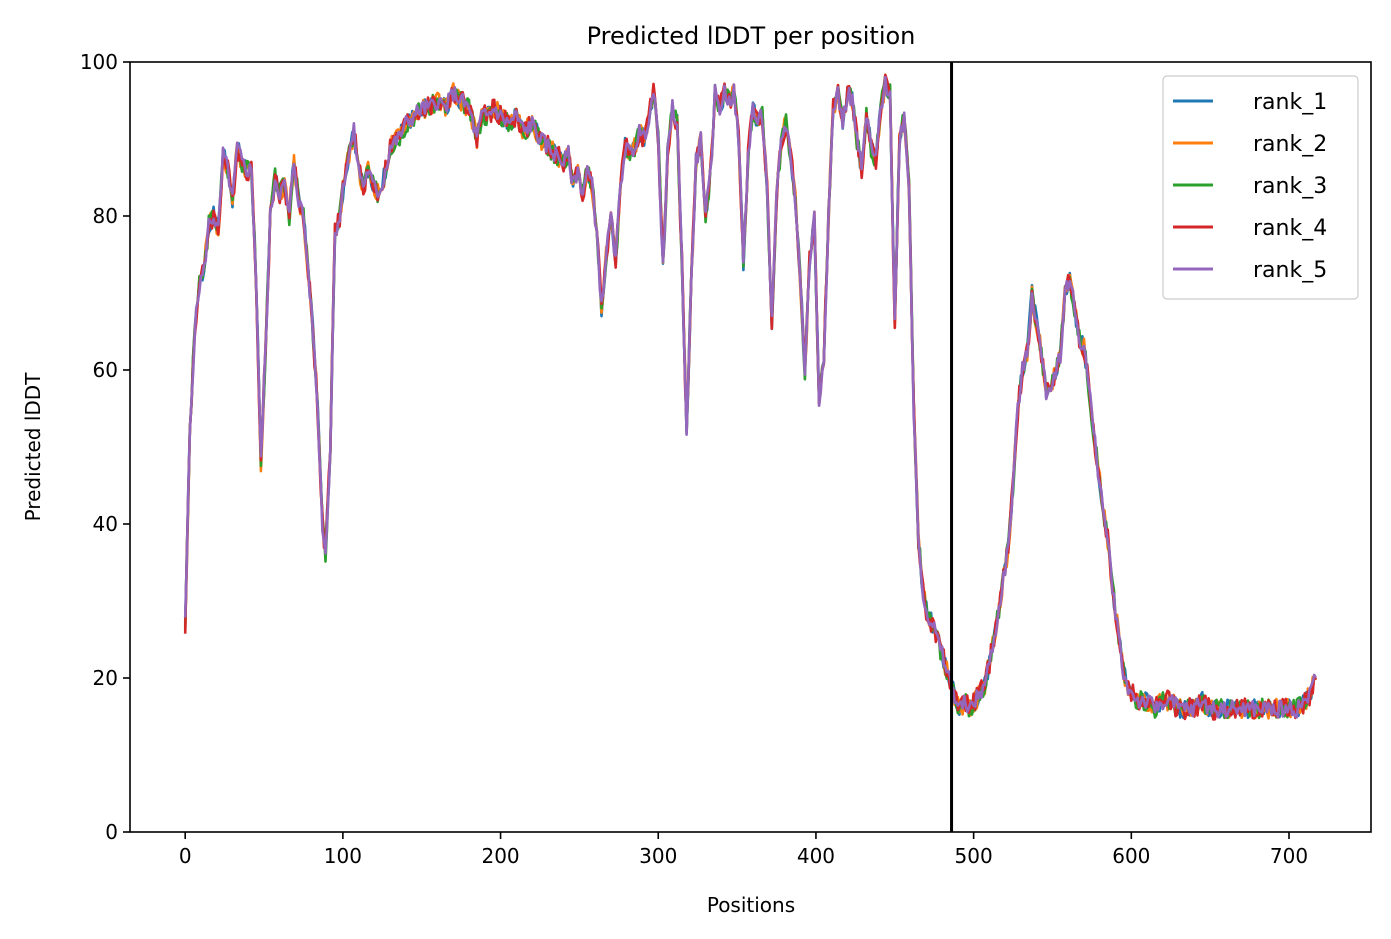  Describe the element at coordinates (743, 850) in the screenshot. I see `x-axis: 0 100 200 300 400 500 600 700` at that location.